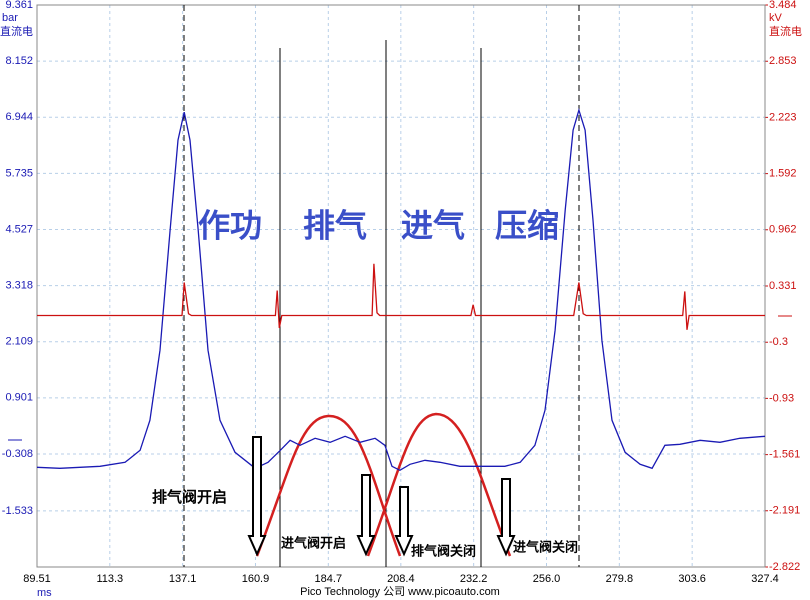 This screenshot has width=810, height=600. I want to click on y2-tick-label: 3.484, so click(783, 5).